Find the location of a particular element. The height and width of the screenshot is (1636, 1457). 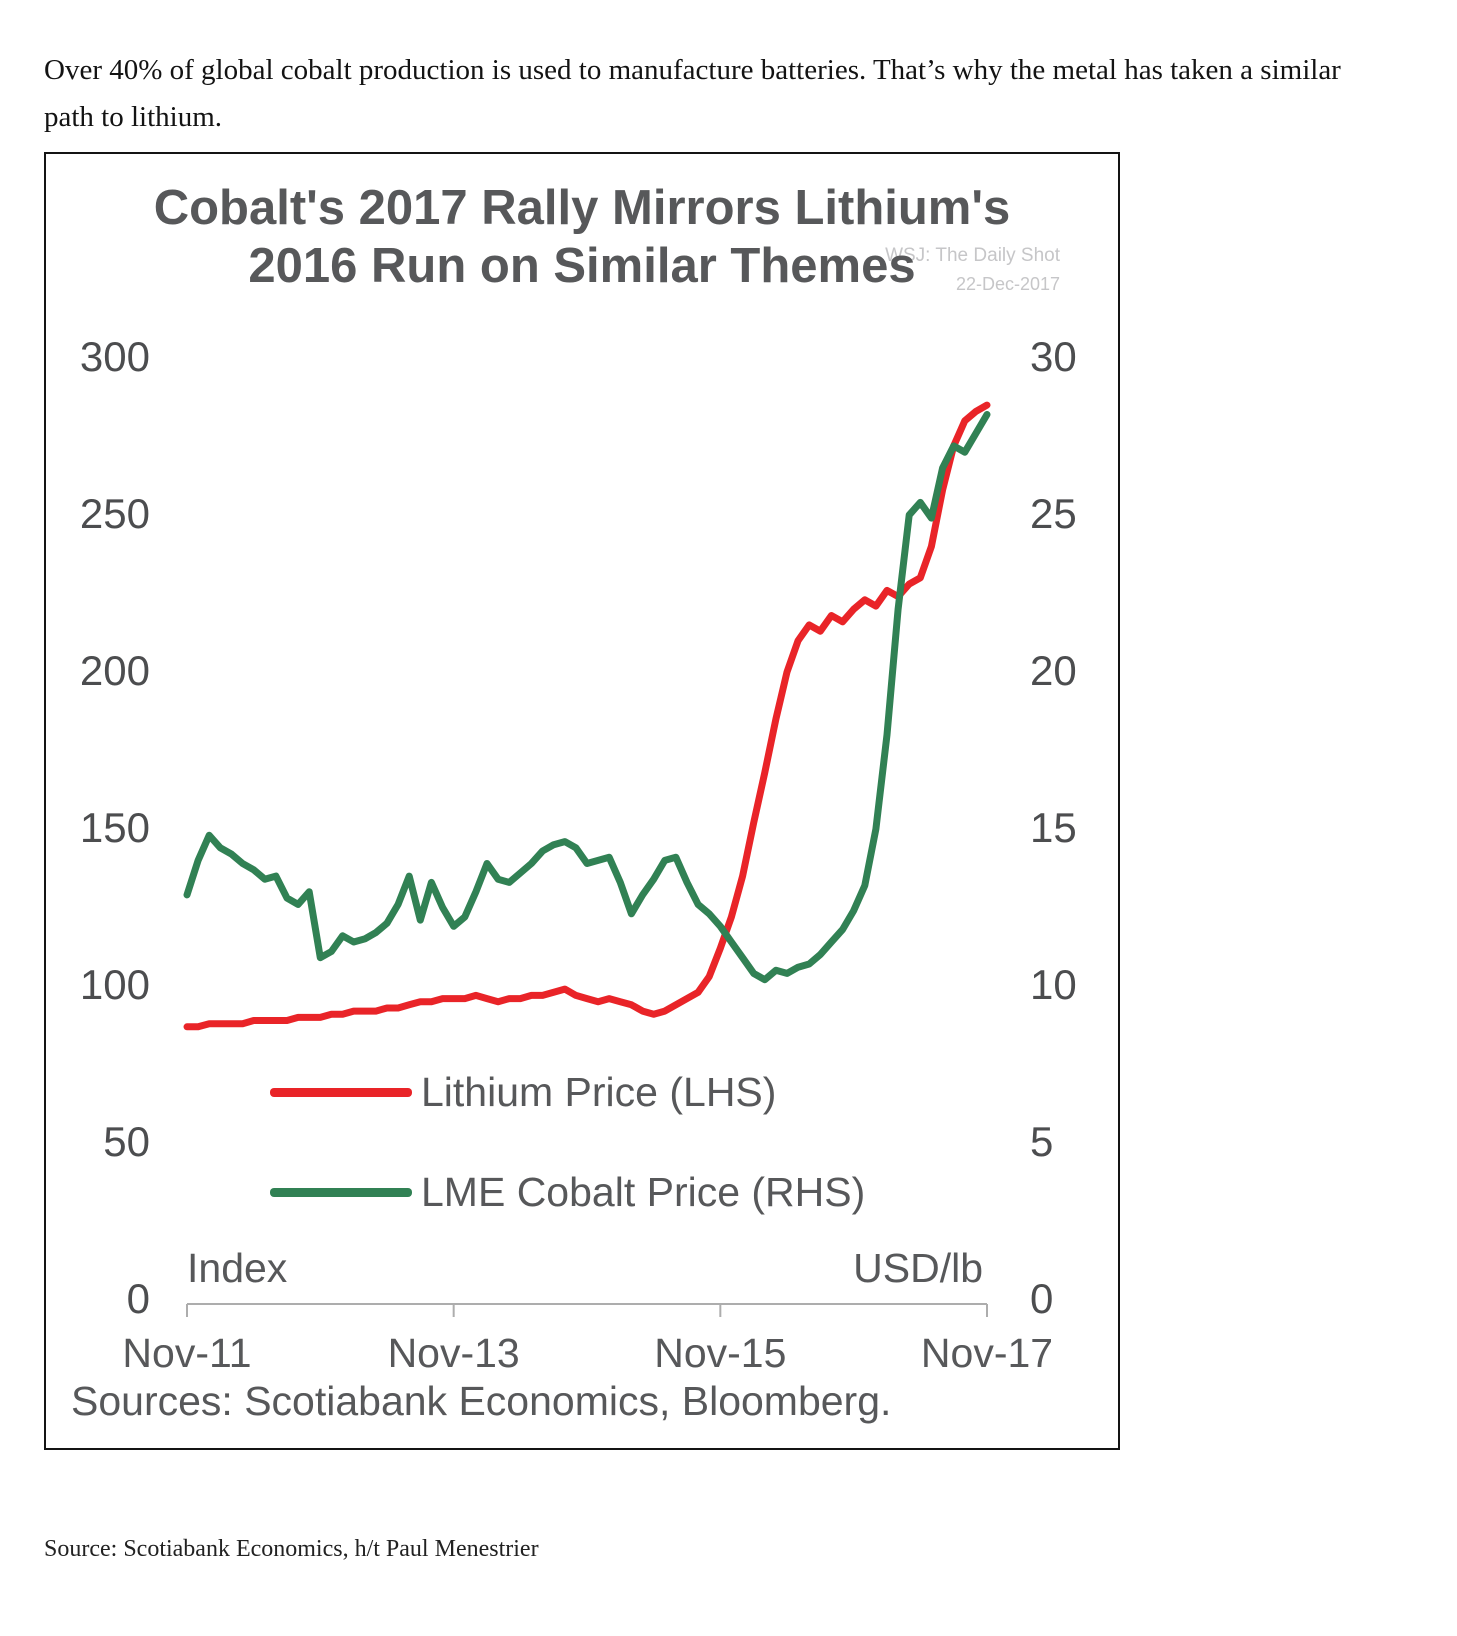

legend-label-cobalt: LME Cobalt Price (RHS) is located at coordinates (643, 1191).